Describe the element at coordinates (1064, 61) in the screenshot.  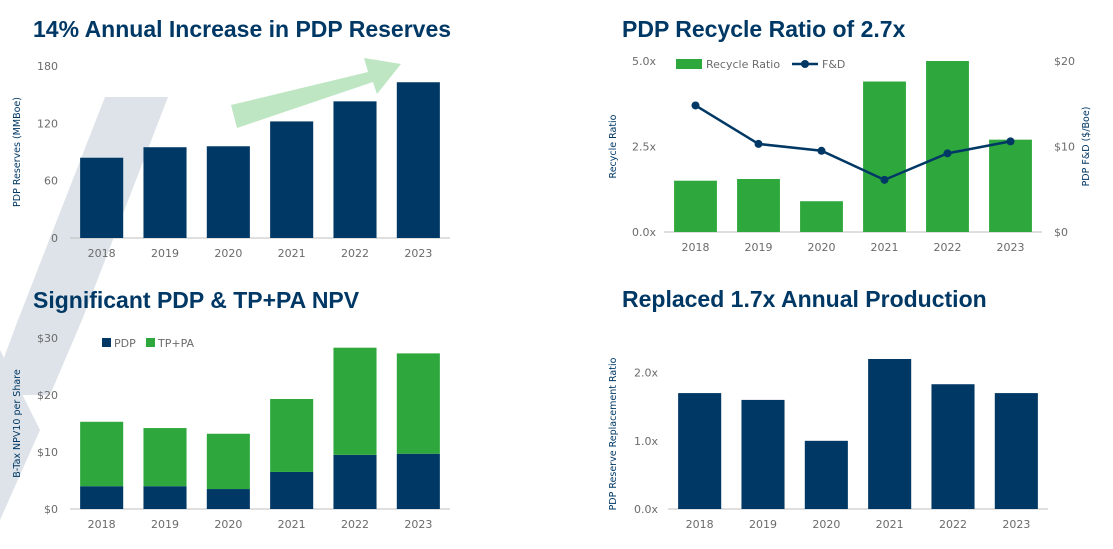
I see `y-right-tick-label: $20` at that location.